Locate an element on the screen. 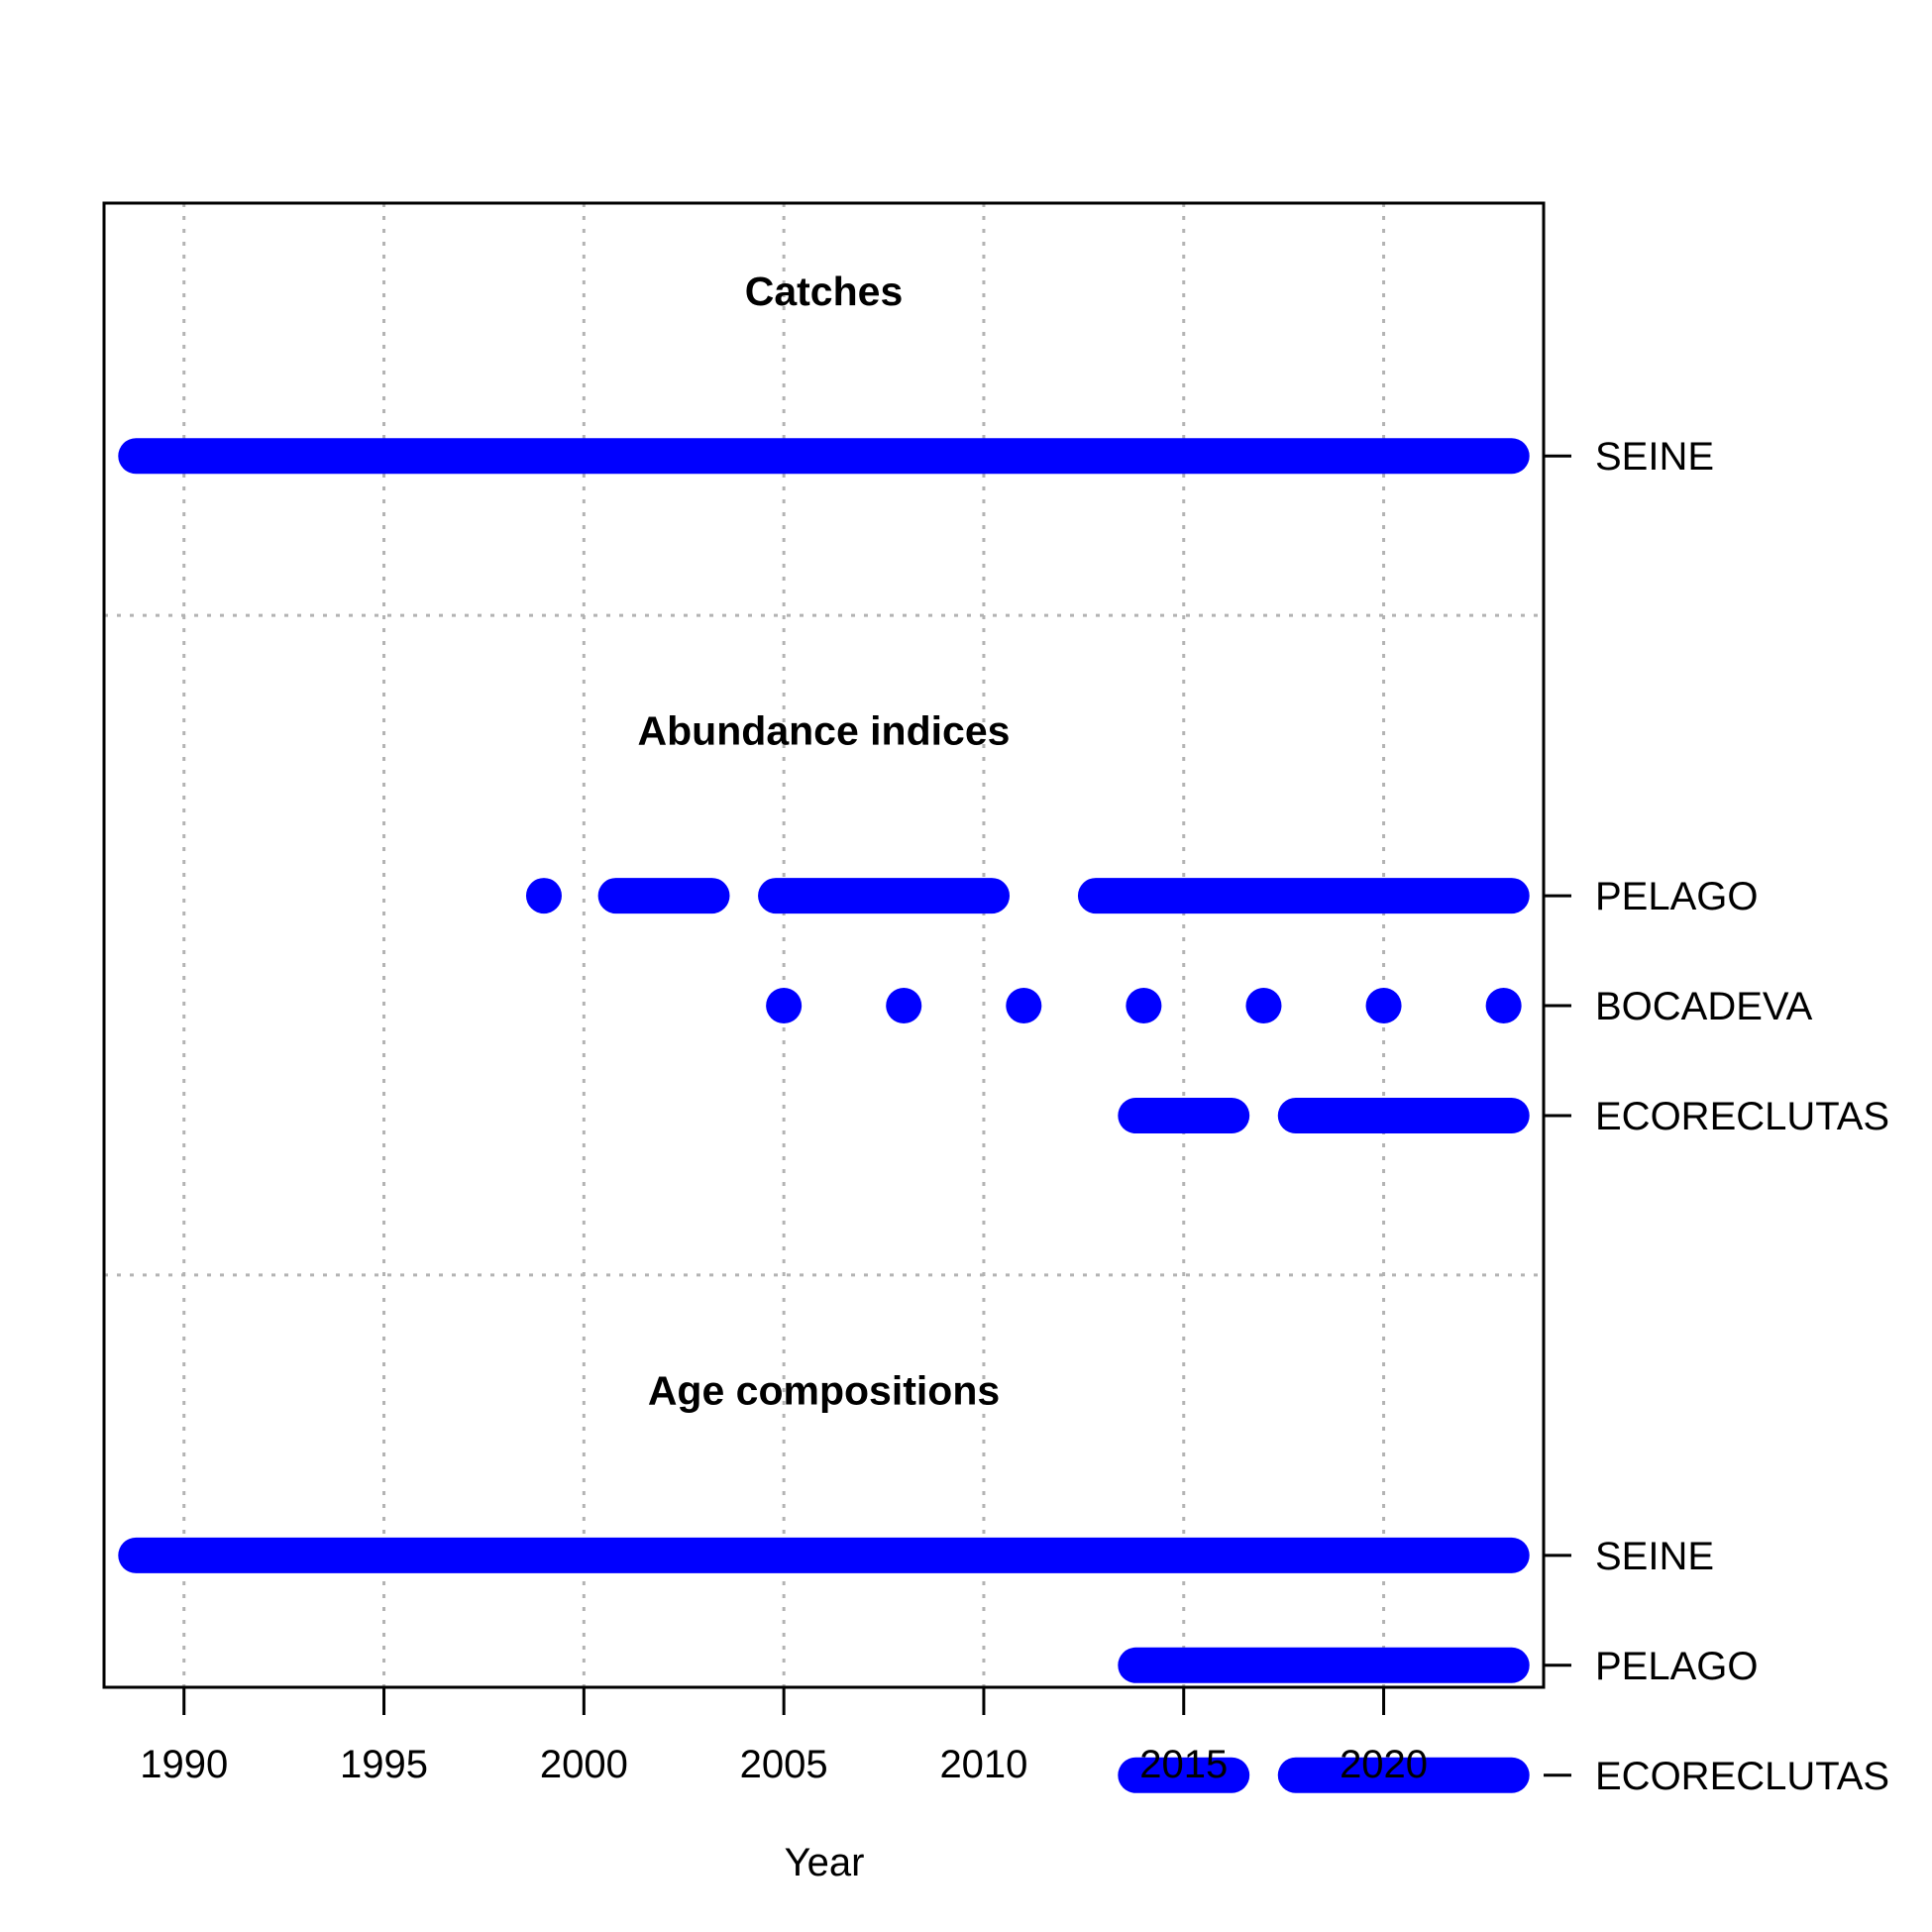  section-title: Age compositions is located at coordinates (824, 1390).